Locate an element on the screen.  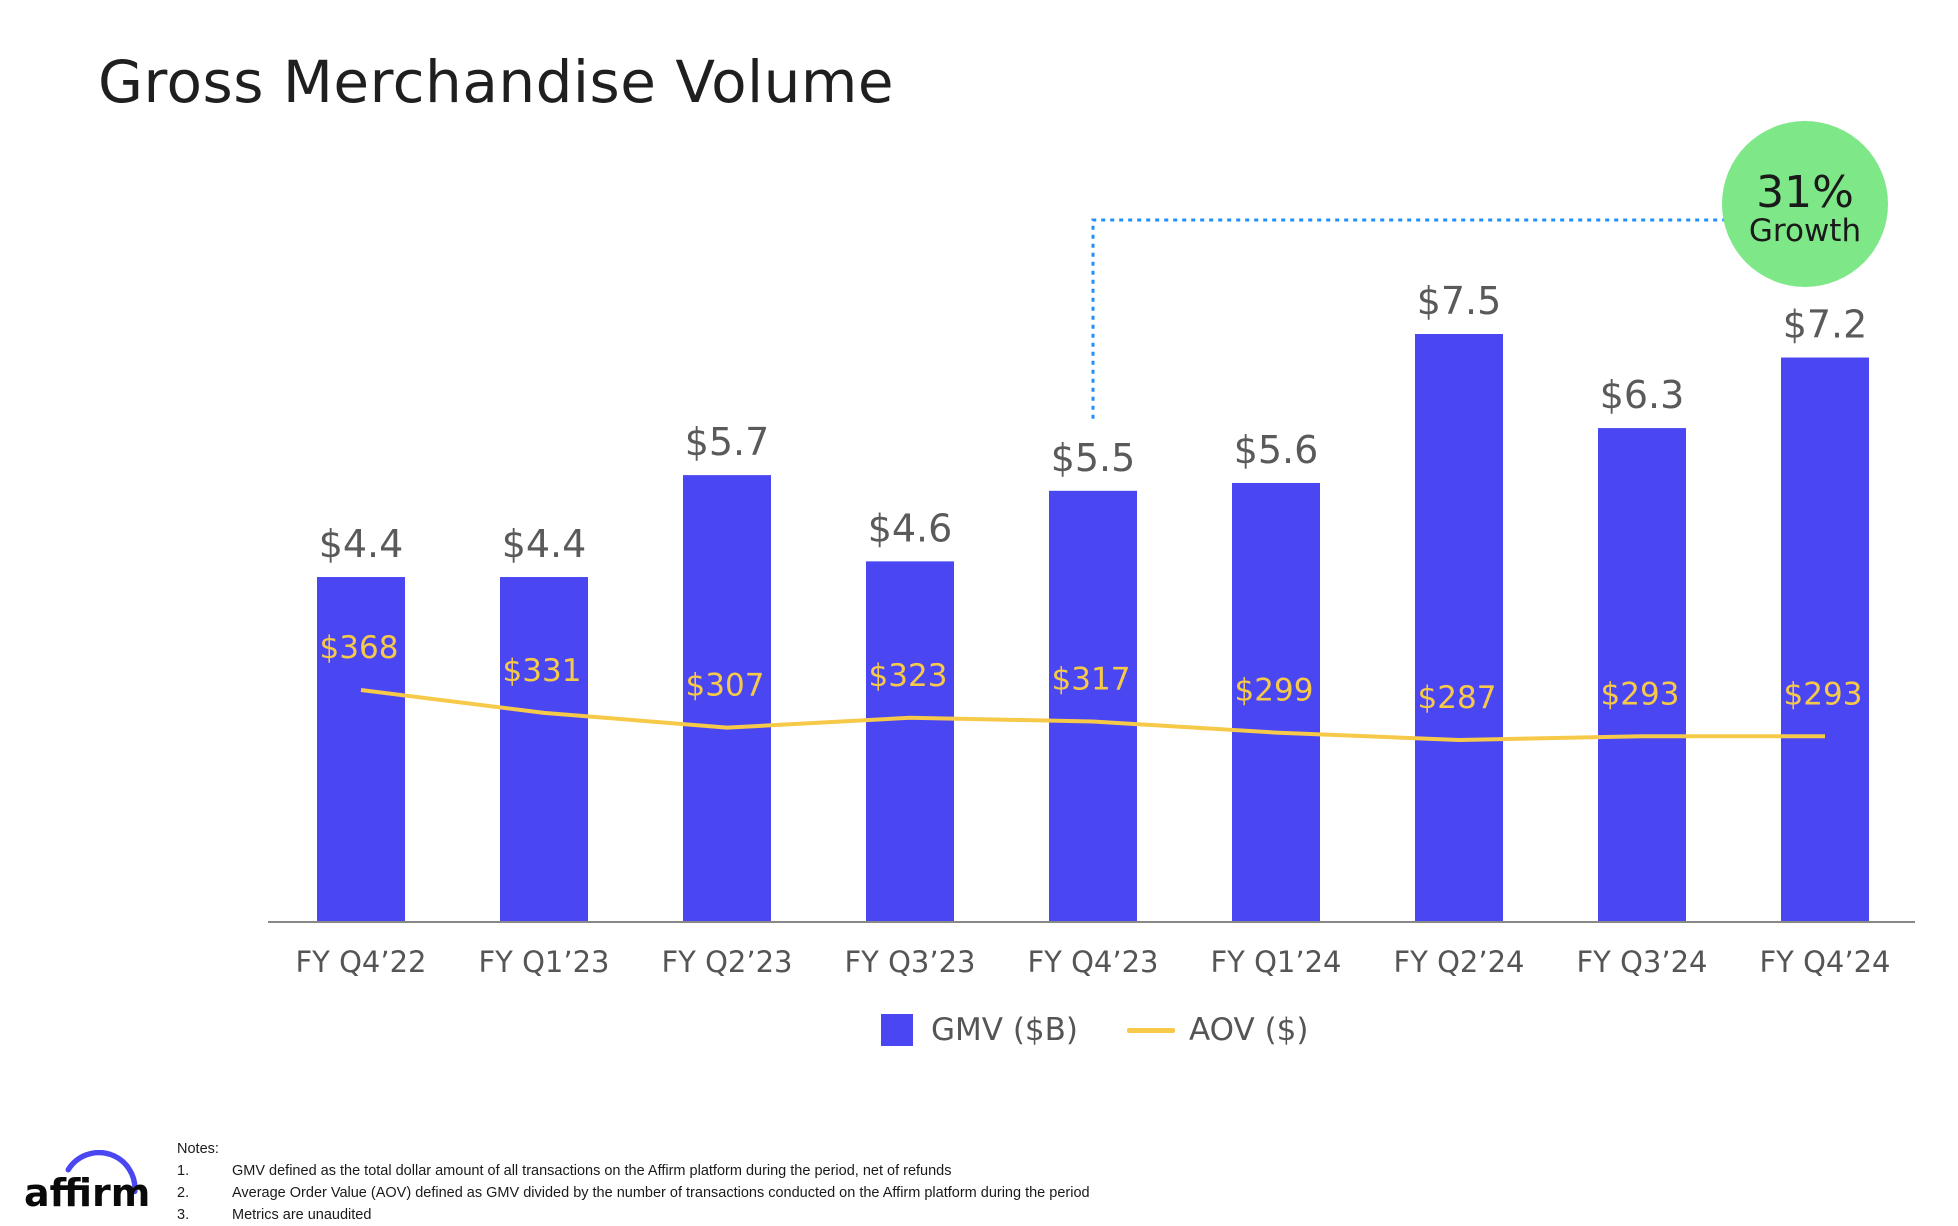
gmv-value-label: $7.5 is located at coordinates (1459, 301).